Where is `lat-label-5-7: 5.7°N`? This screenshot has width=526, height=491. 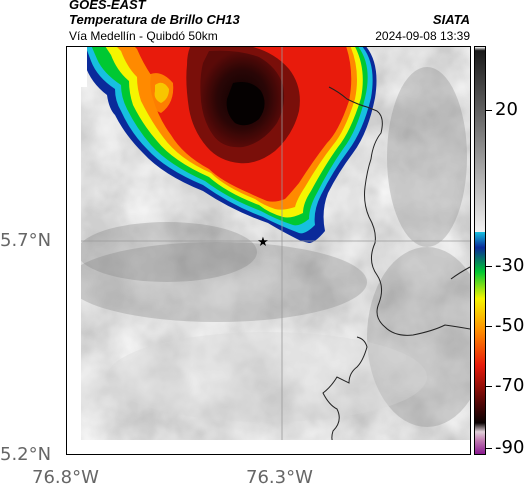 lat-label-5-7: 5.7°N is located at coordinates (26, 240).